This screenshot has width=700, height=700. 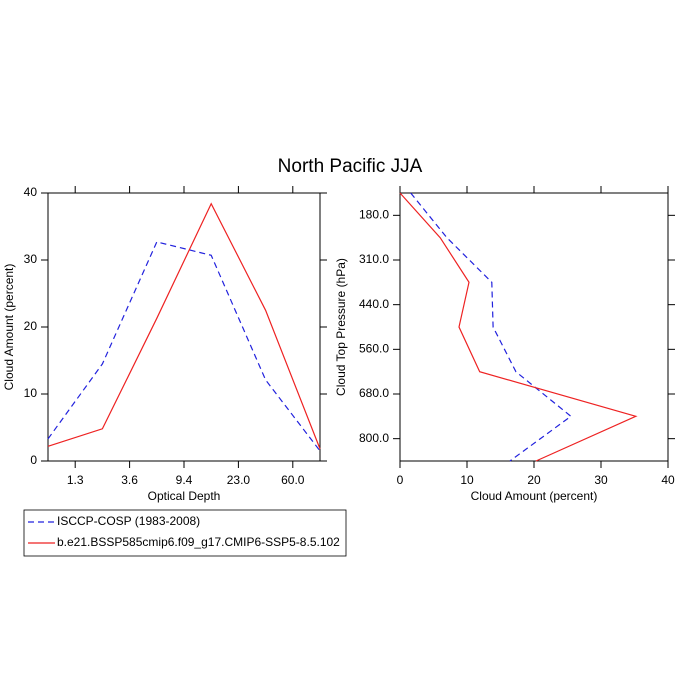 What do you see at coordinates (534, 480) in the screenshot?
I see `x-tick-label: 20` at bounding box center [534, 480].